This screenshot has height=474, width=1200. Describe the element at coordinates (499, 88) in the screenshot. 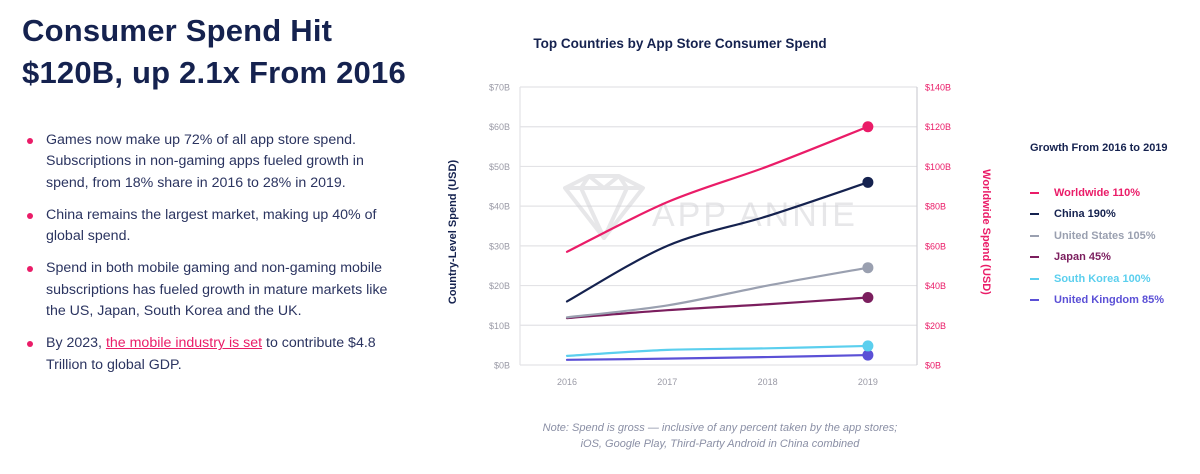

I see `left-tick-label: $70B` at that location.